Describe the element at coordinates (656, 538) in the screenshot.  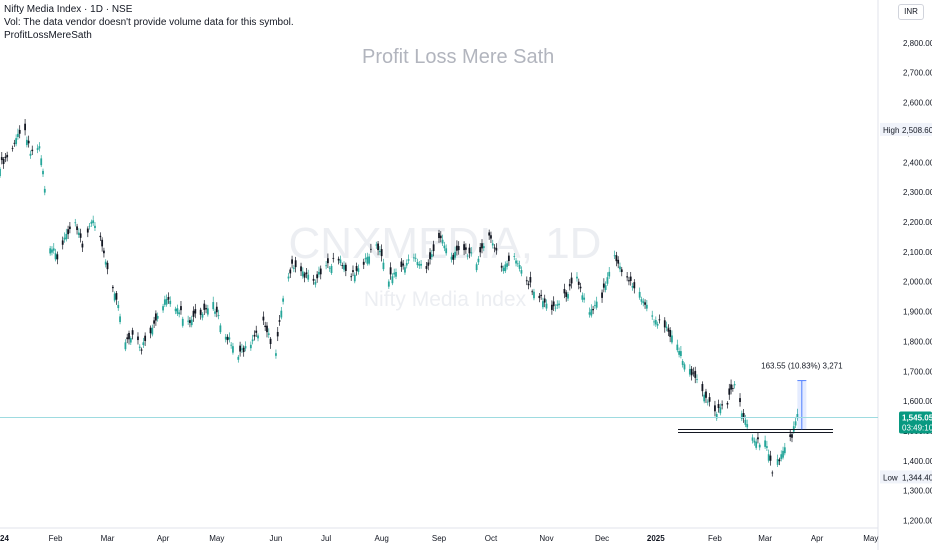
I see `x-tick-label: 2025` at that location.